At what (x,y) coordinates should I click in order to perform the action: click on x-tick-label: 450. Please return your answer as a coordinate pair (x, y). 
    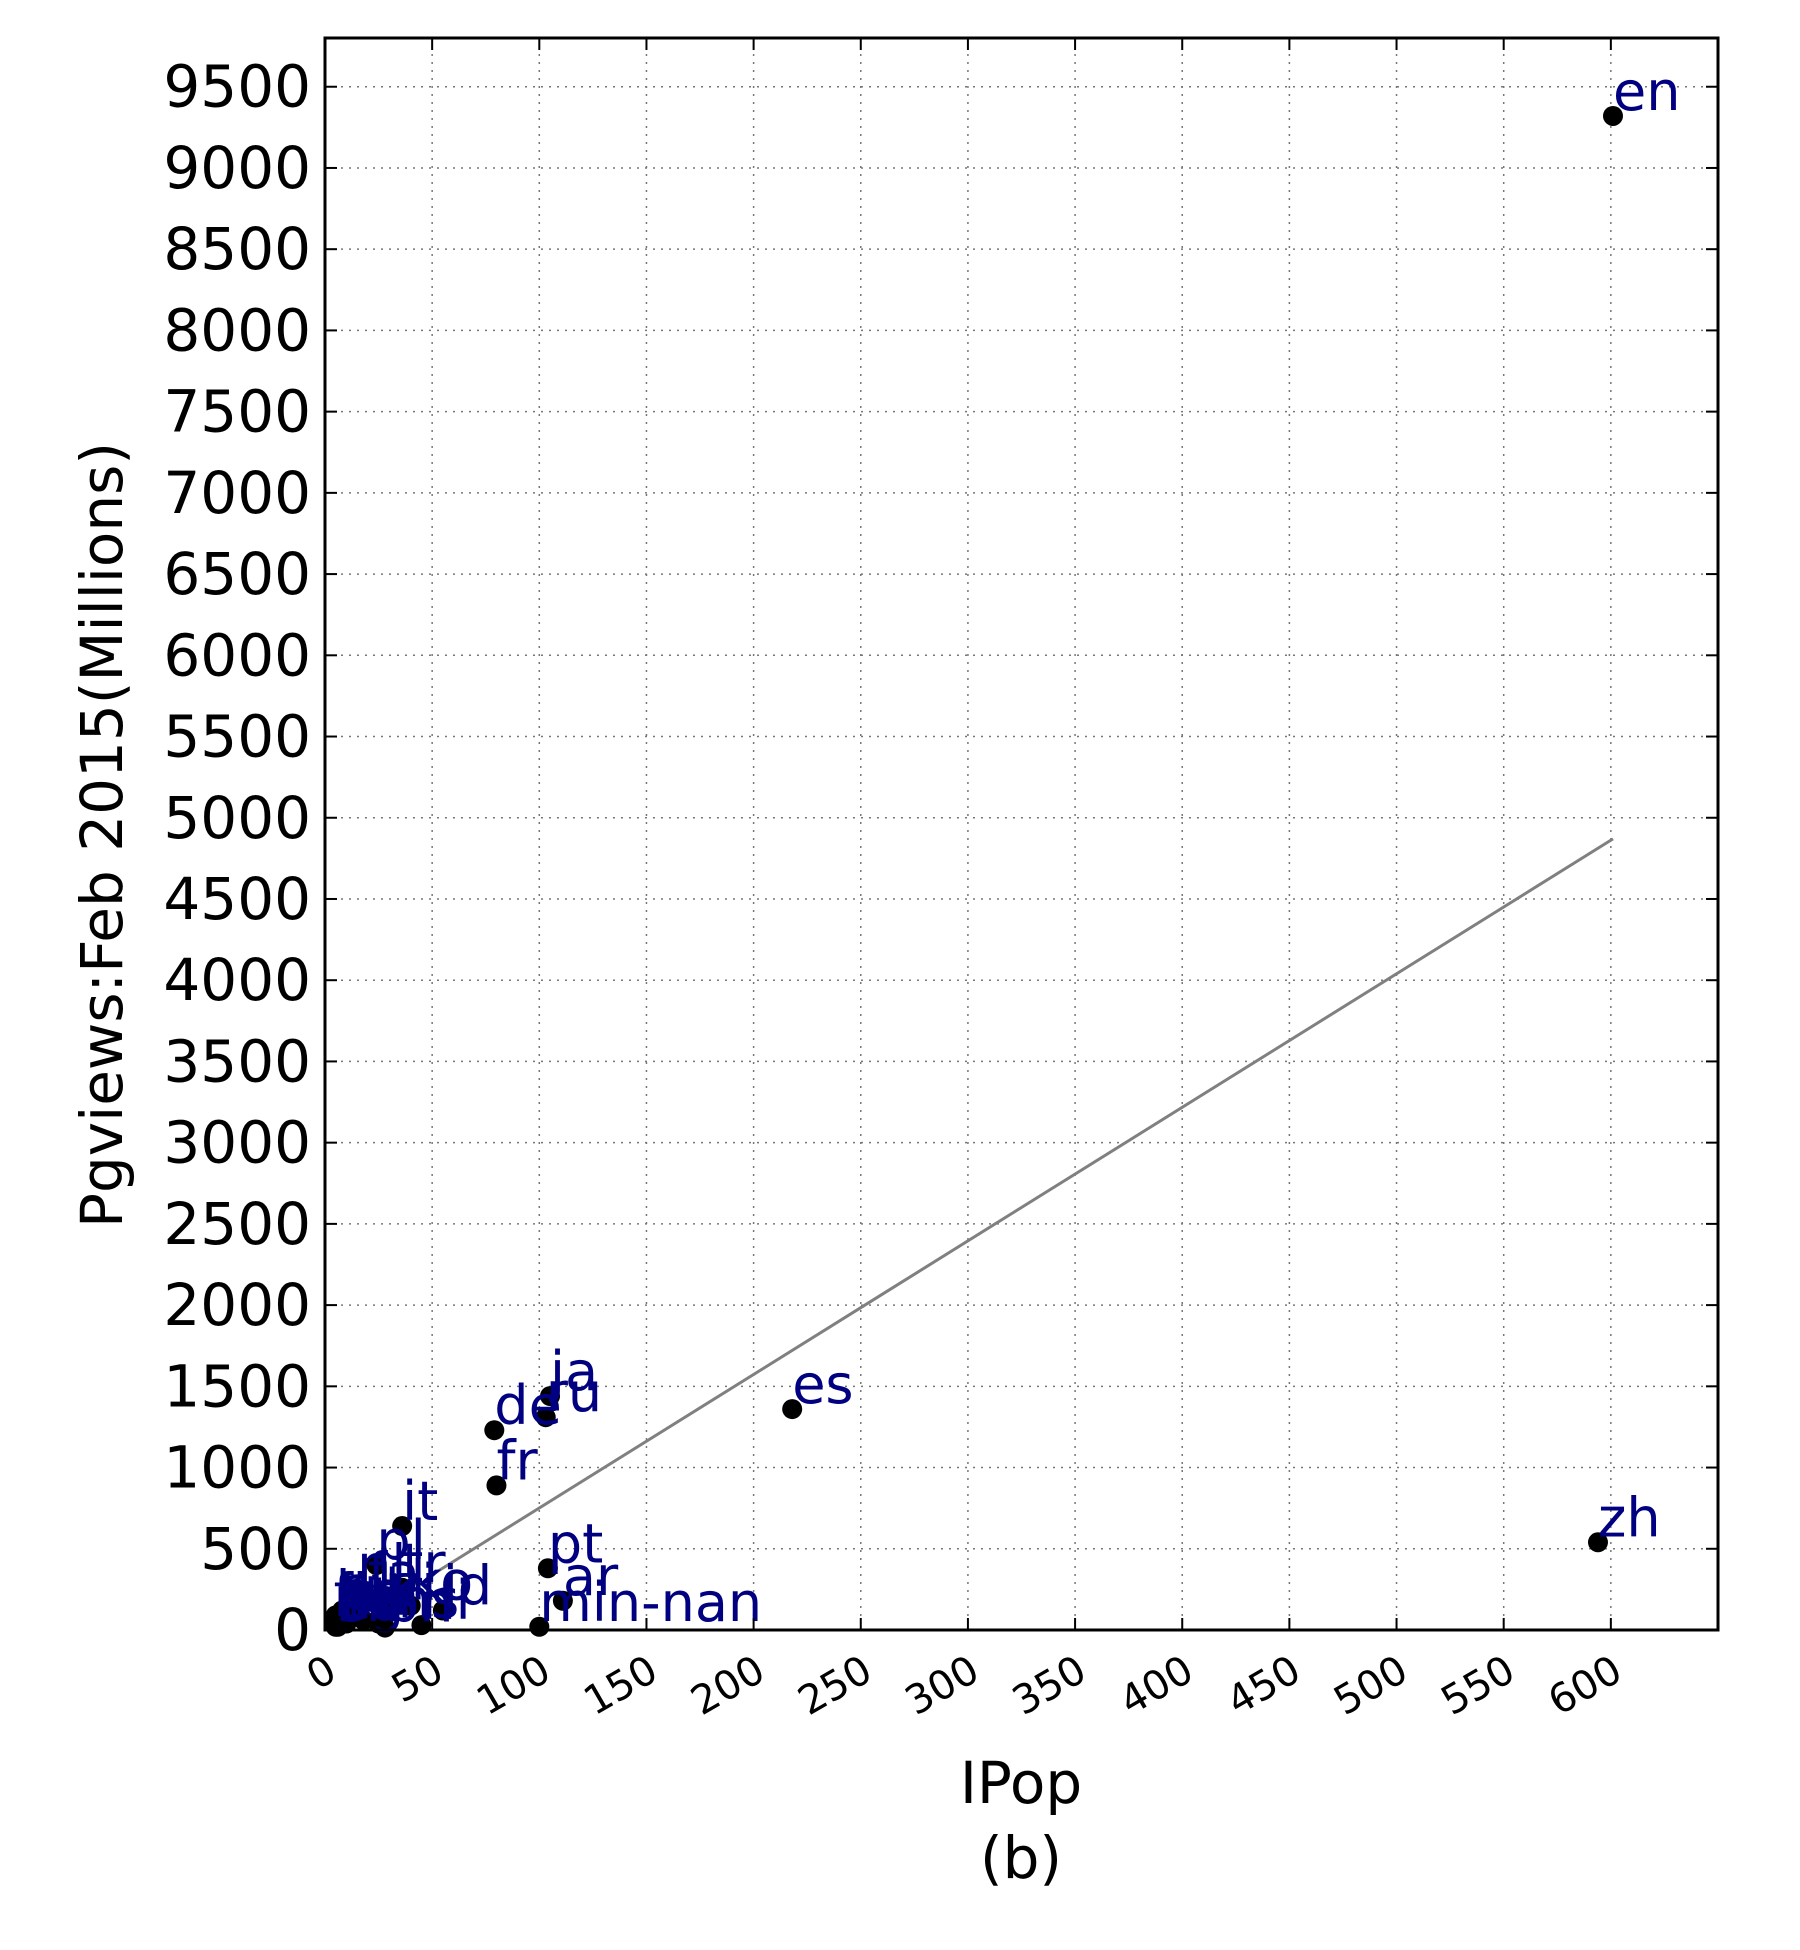
    Looking at the image, I should click on (1263, 1686).